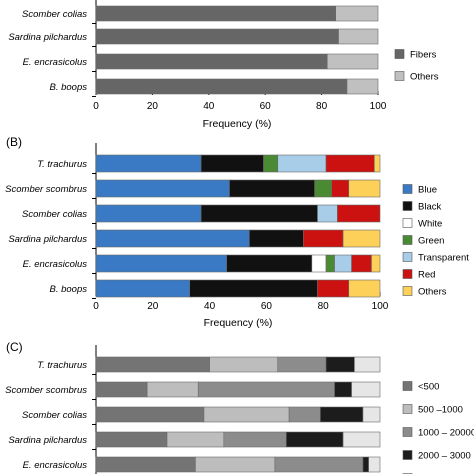 The width and height of the screenshot is (474, 474). I want to click on category-label: B. boops, so click(69, 87).